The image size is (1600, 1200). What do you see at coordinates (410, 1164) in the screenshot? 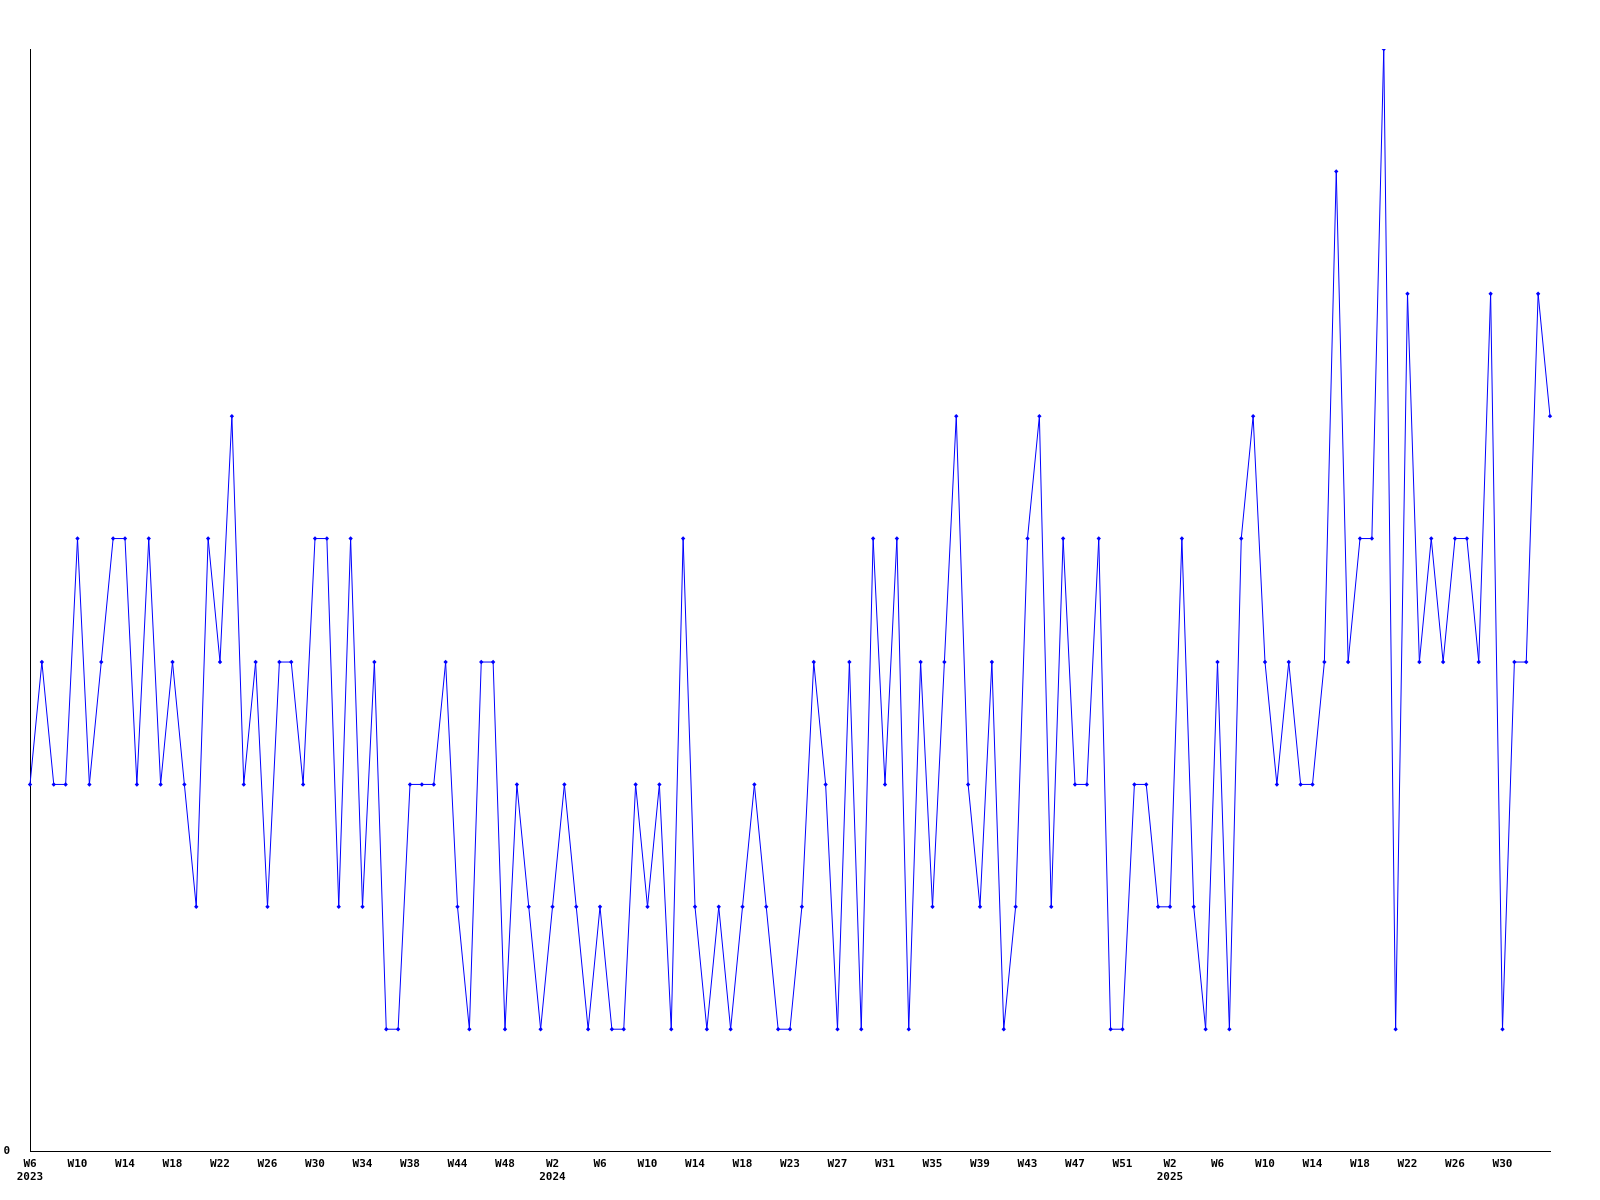
I see `x-tick-label: W38` at bounding box center [410, 1164].